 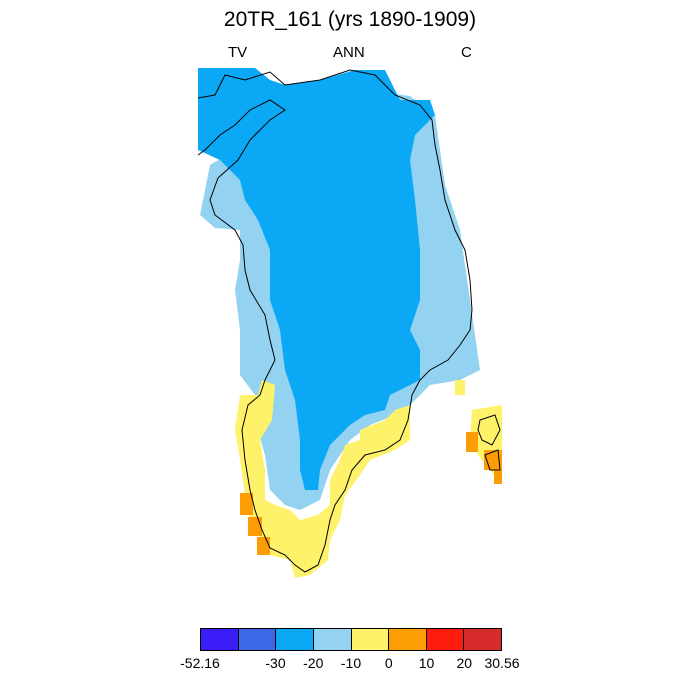 What do you see at coordinates (313, 663) in the screenshot?
I see `colorbar-tick-label: -20` at bounding box center [313, 663].